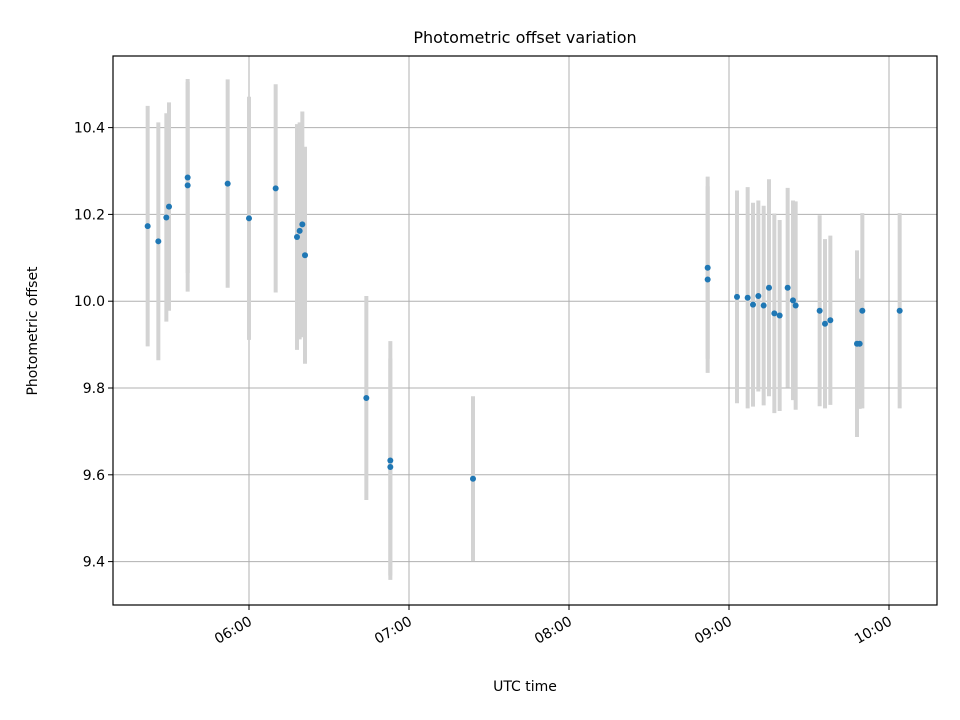 The image size is (960, 720). I want to click on x-axis-ticks: 06:00 07:00 08:00 09:00 10:00, so click(553, 626).